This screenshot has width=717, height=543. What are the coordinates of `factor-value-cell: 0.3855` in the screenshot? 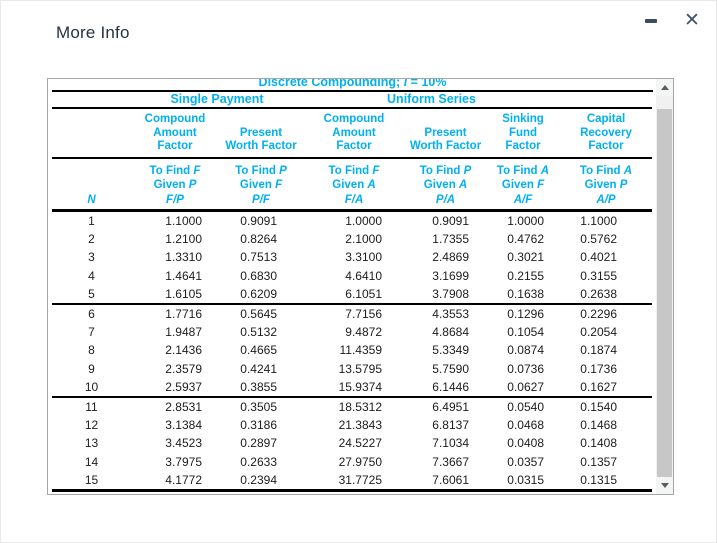 It's located at (261, 388).